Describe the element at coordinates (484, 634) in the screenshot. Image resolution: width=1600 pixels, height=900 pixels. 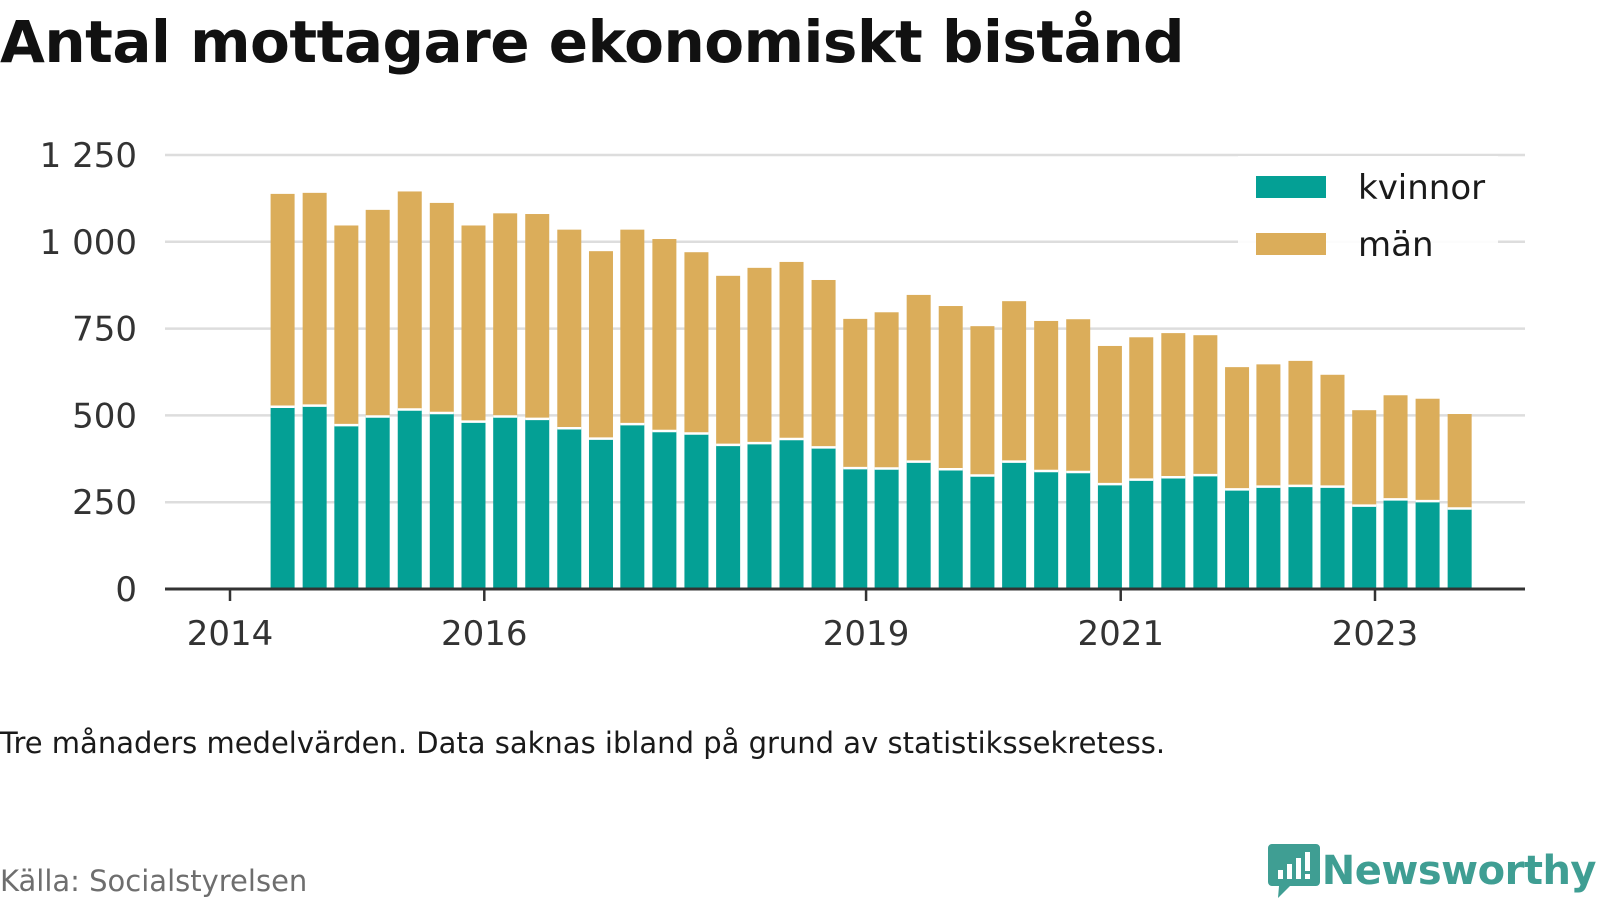
I see `x-tick-label: 2016` at that location.